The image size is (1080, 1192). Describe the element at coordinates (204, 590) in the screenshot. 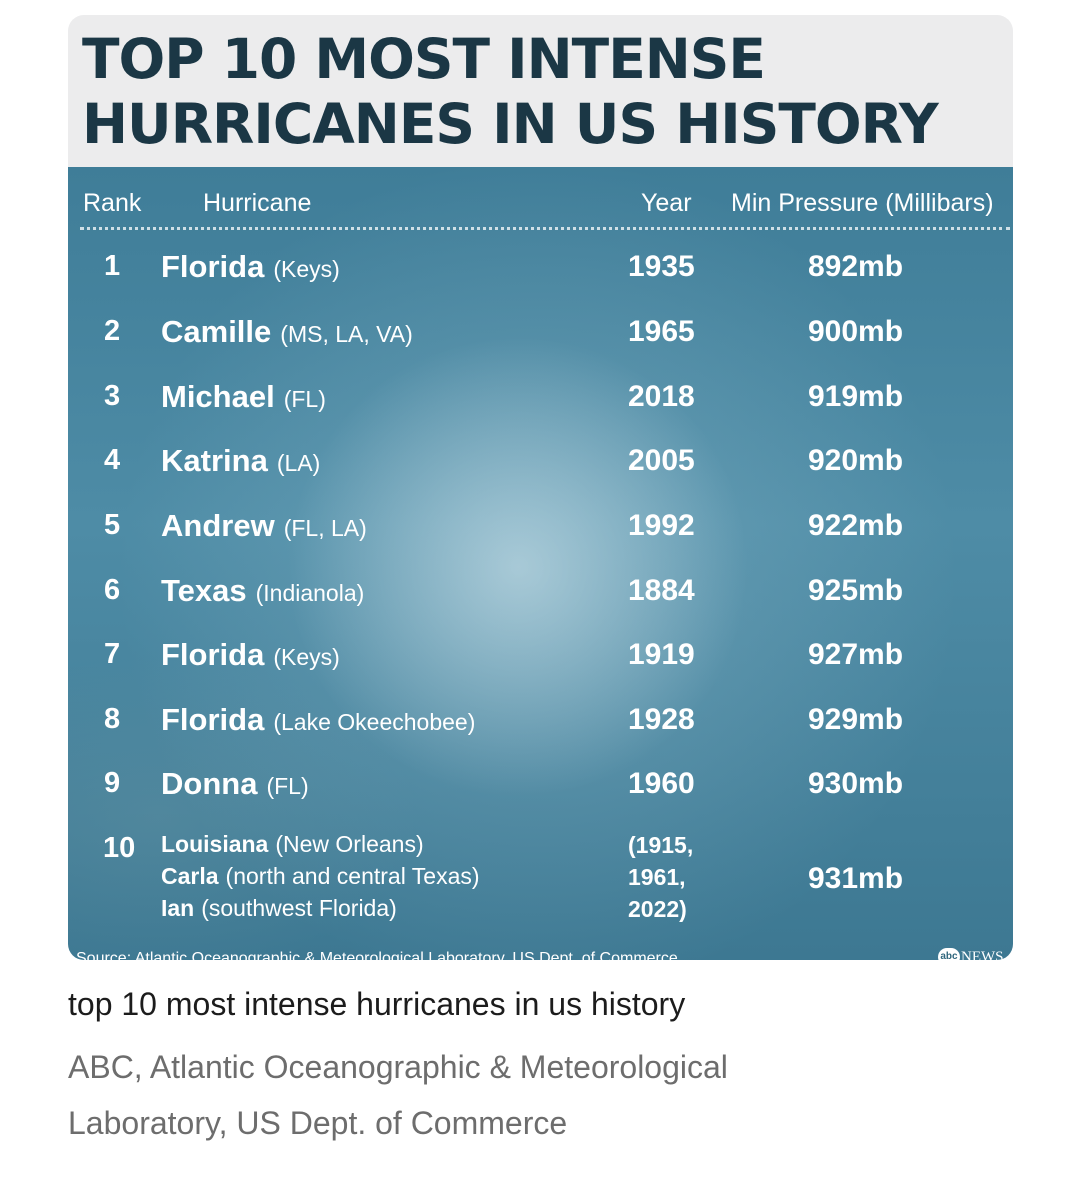

I see `hurricane-name: Texas` at that location.